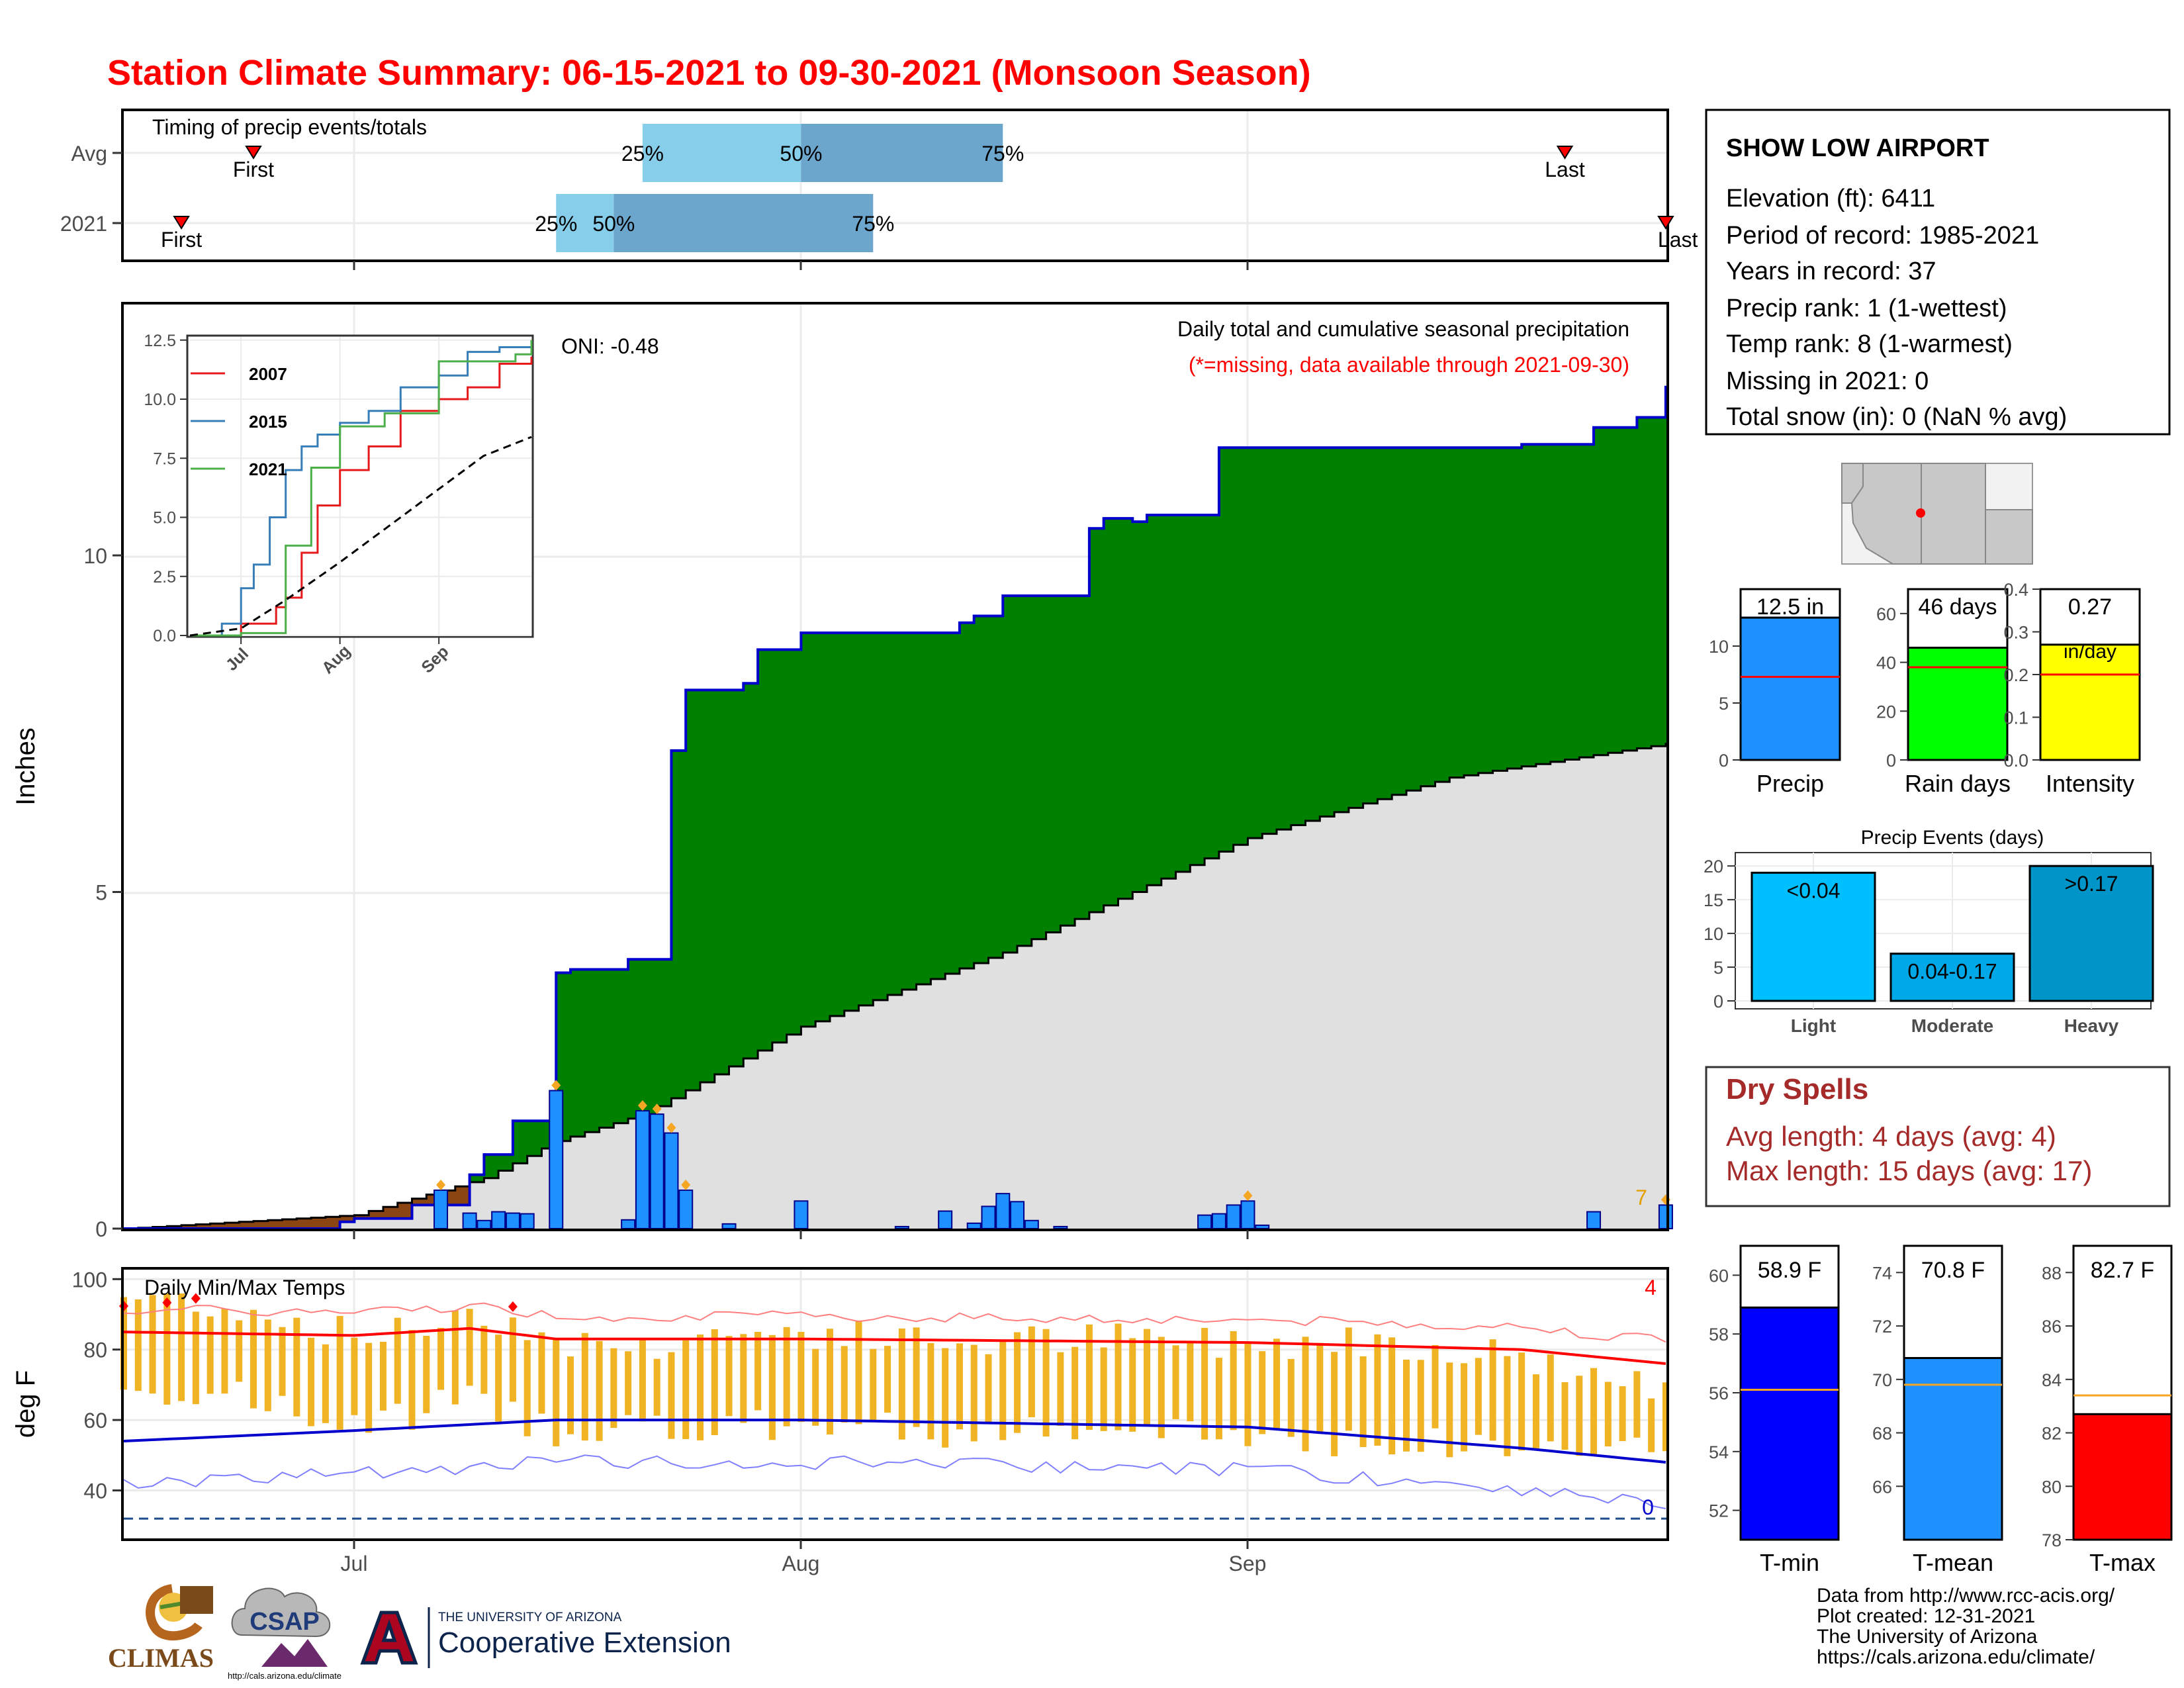 This screenshot has height=1688, width=2184. What do you see at coordinates (1651, 1287) in the screenshot?
I see `temp-count-high: 4` at bounding box center [1651, 1287].